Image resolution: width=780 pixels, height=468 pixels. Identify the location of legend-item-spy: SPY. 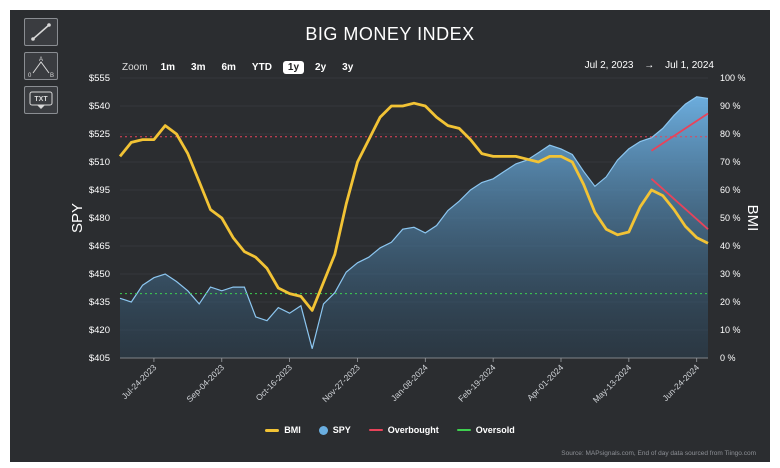
(334, 430).